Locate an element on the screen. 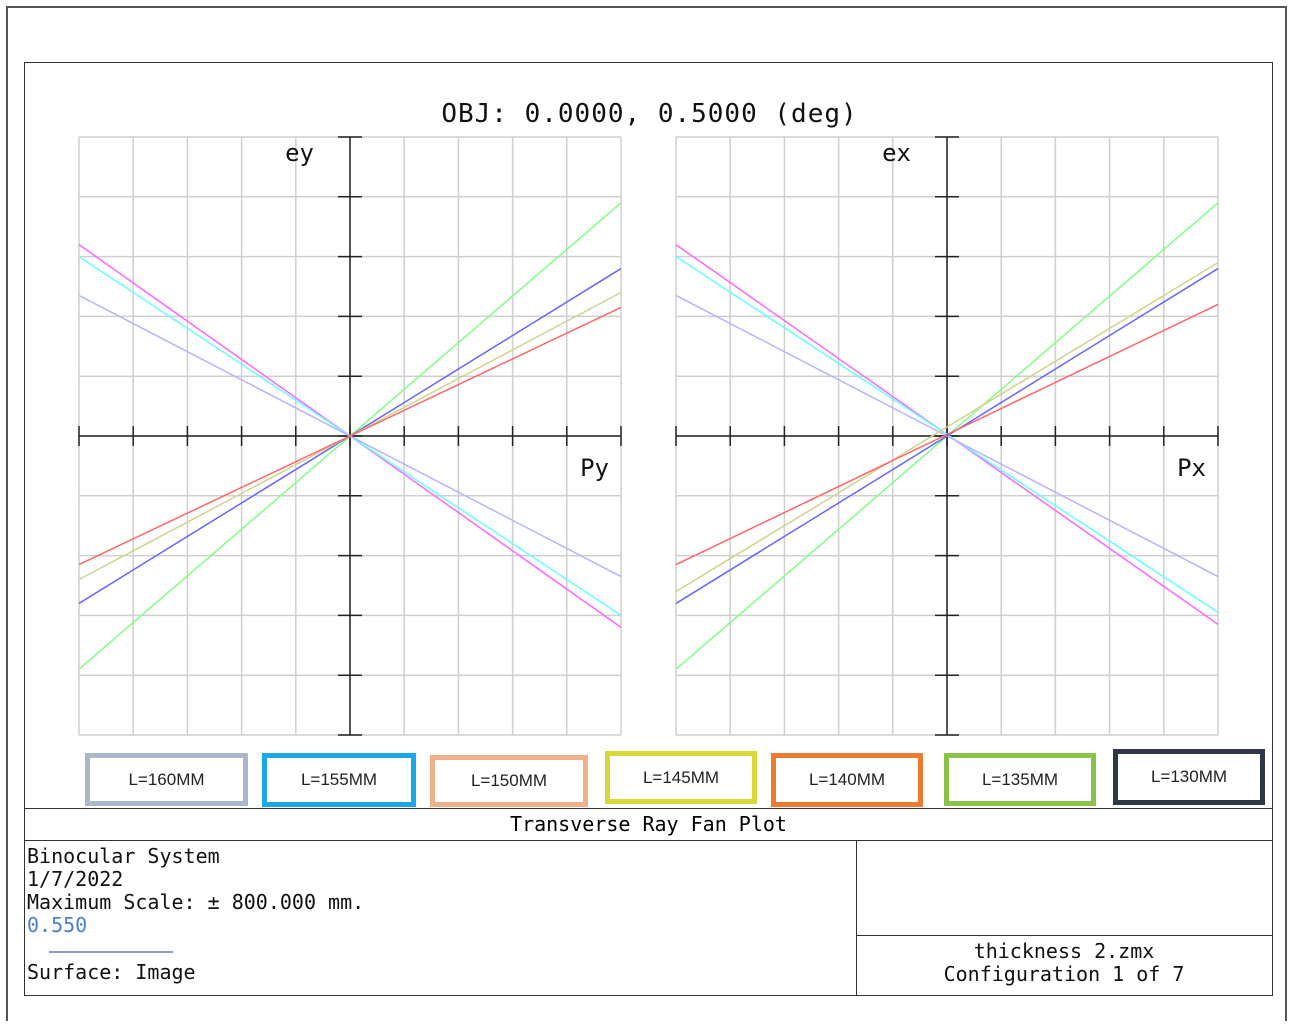  left-xlabel: Py is located at coordinates (594, 468).